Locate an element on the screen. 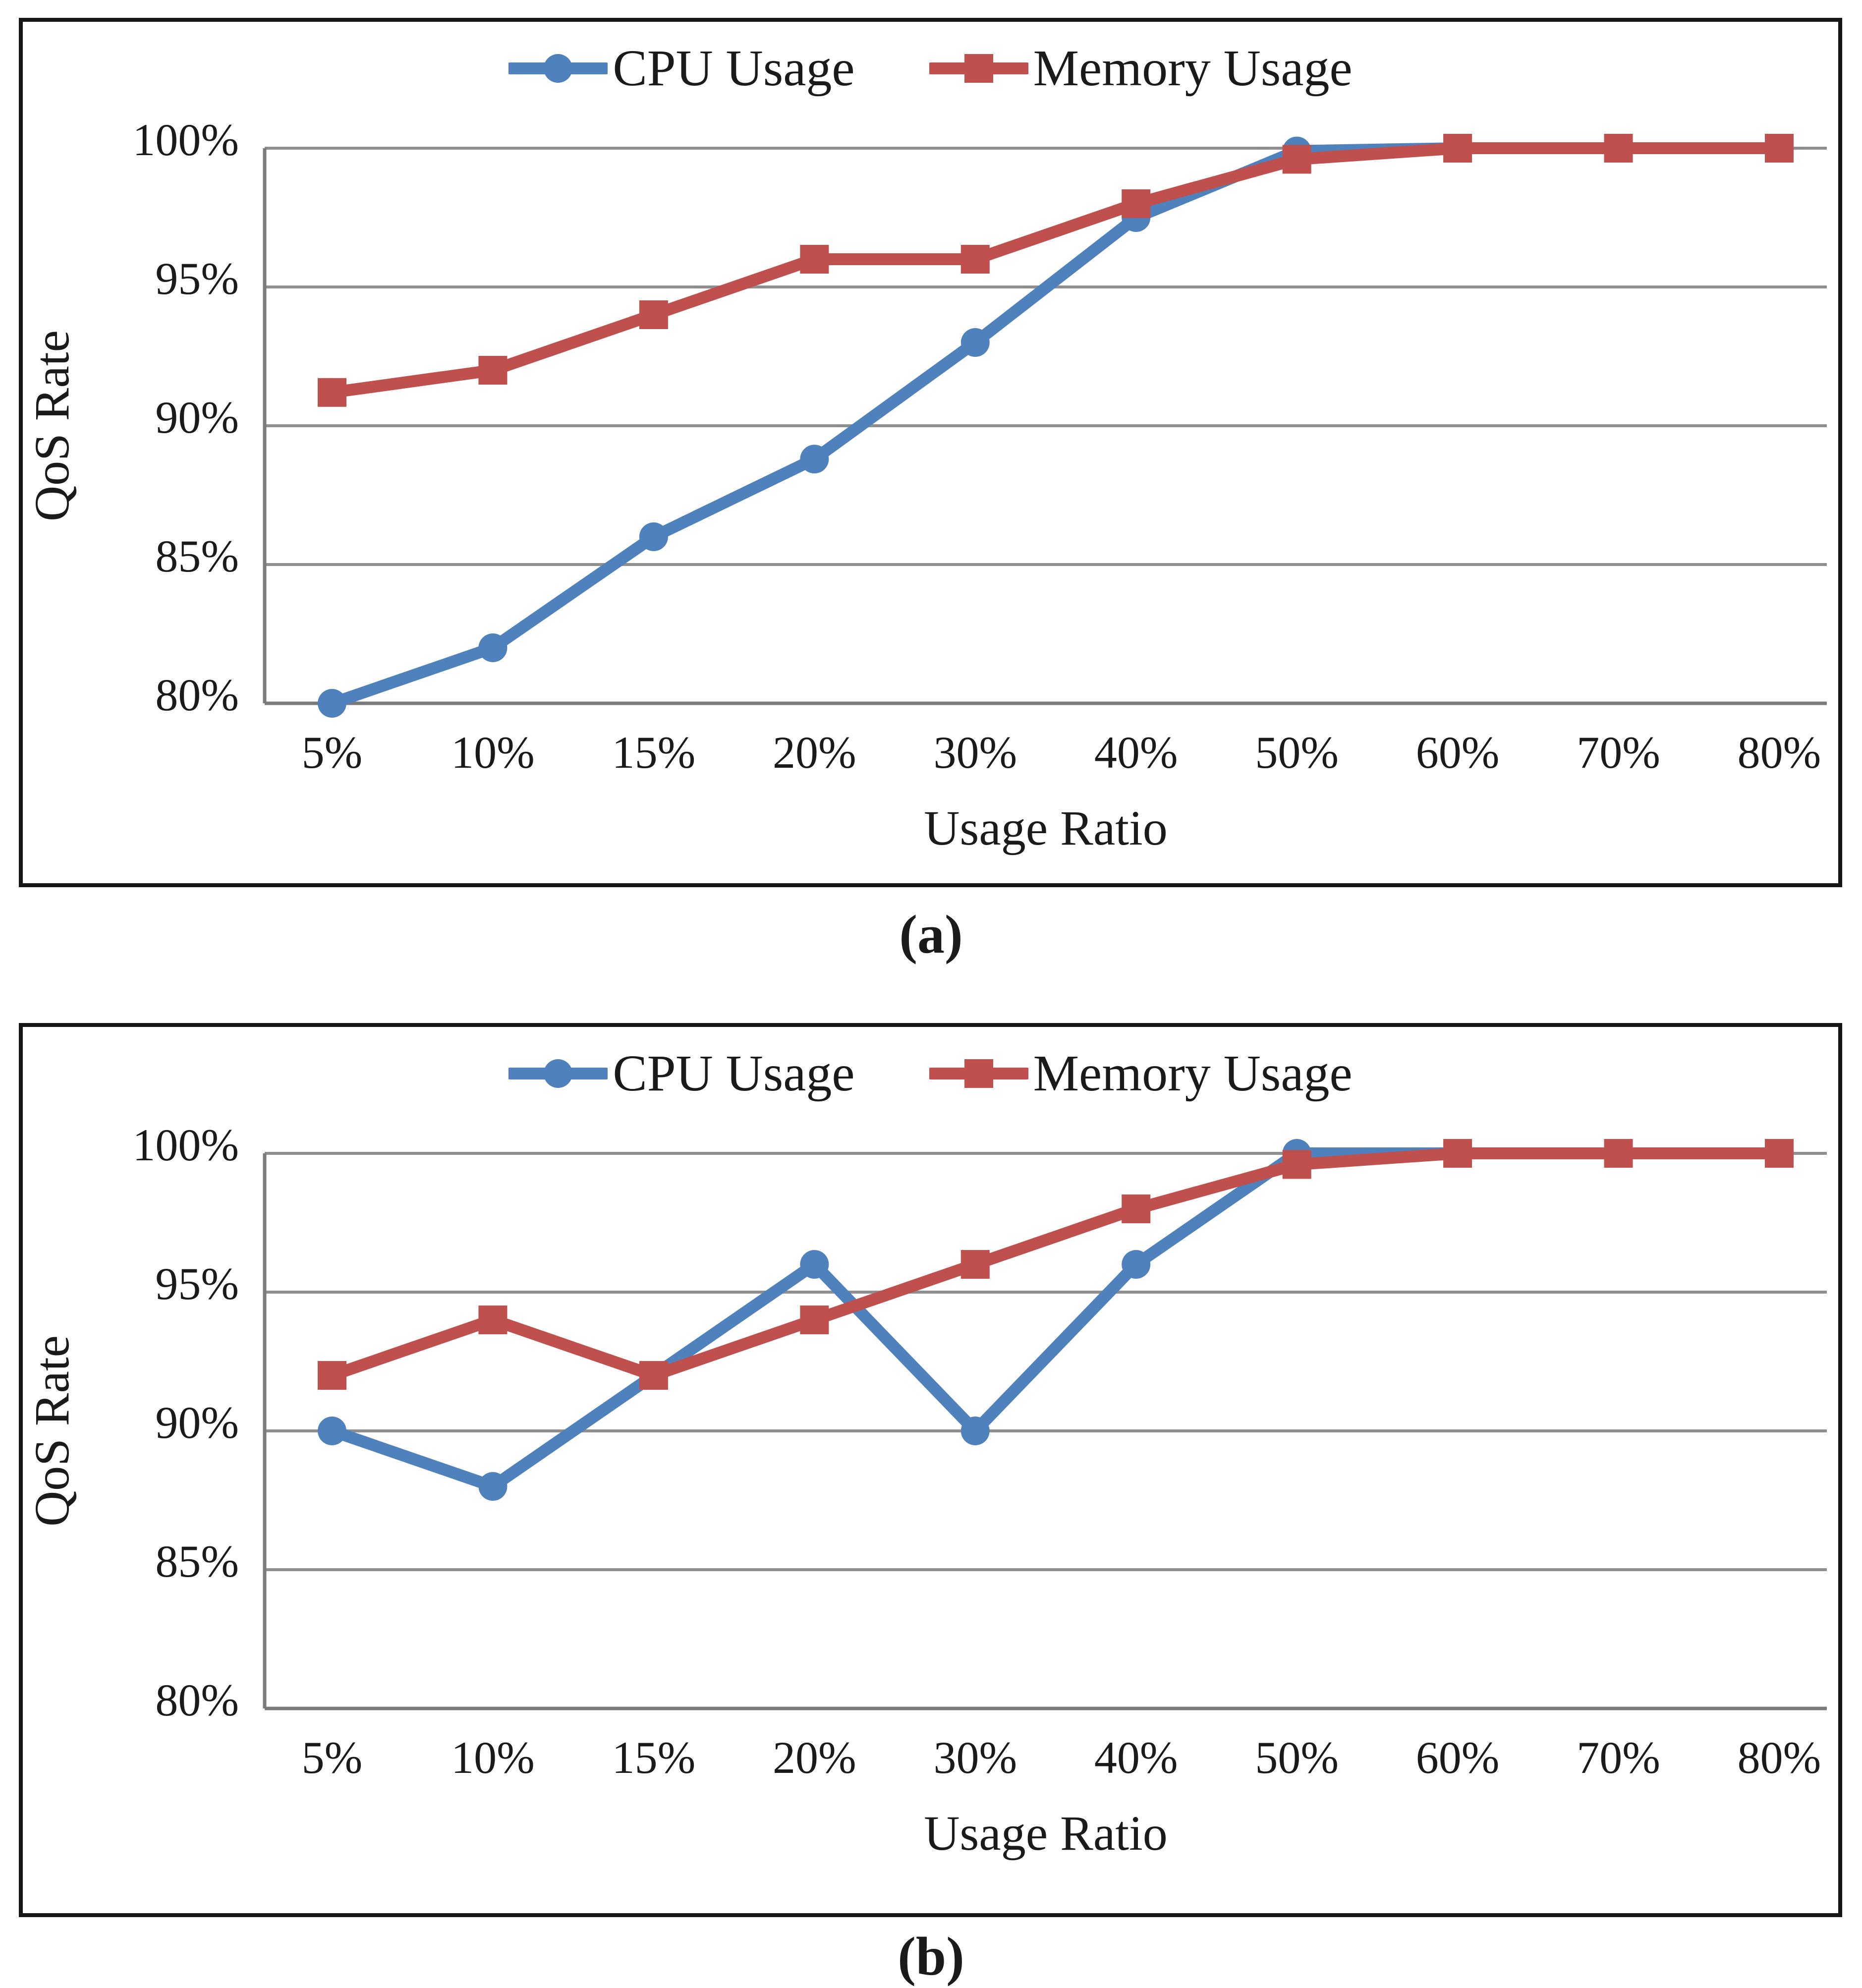 The width and height of the screenshot is (1862, 1988). cpu-usage-series is located at coordinates (1056, 1320).